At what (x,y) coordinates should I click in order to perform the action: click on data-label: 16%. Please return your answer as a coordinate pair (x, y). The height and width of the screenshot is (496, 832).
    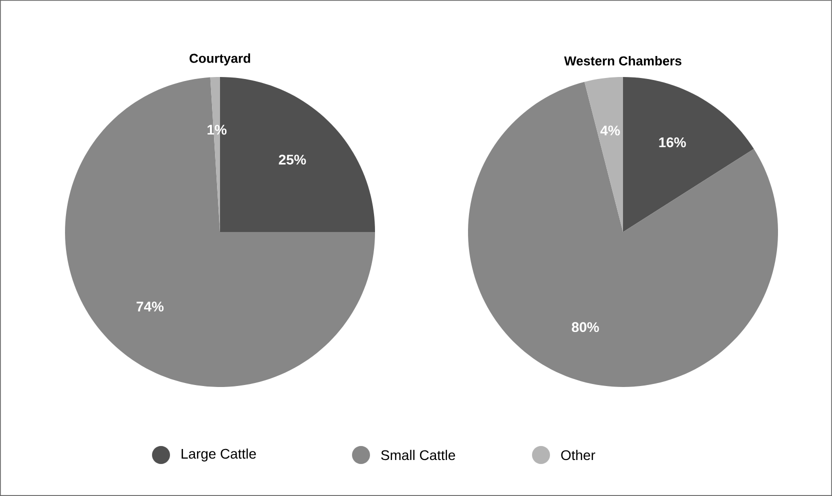
    Looking at the image, I should click on (672, 142).